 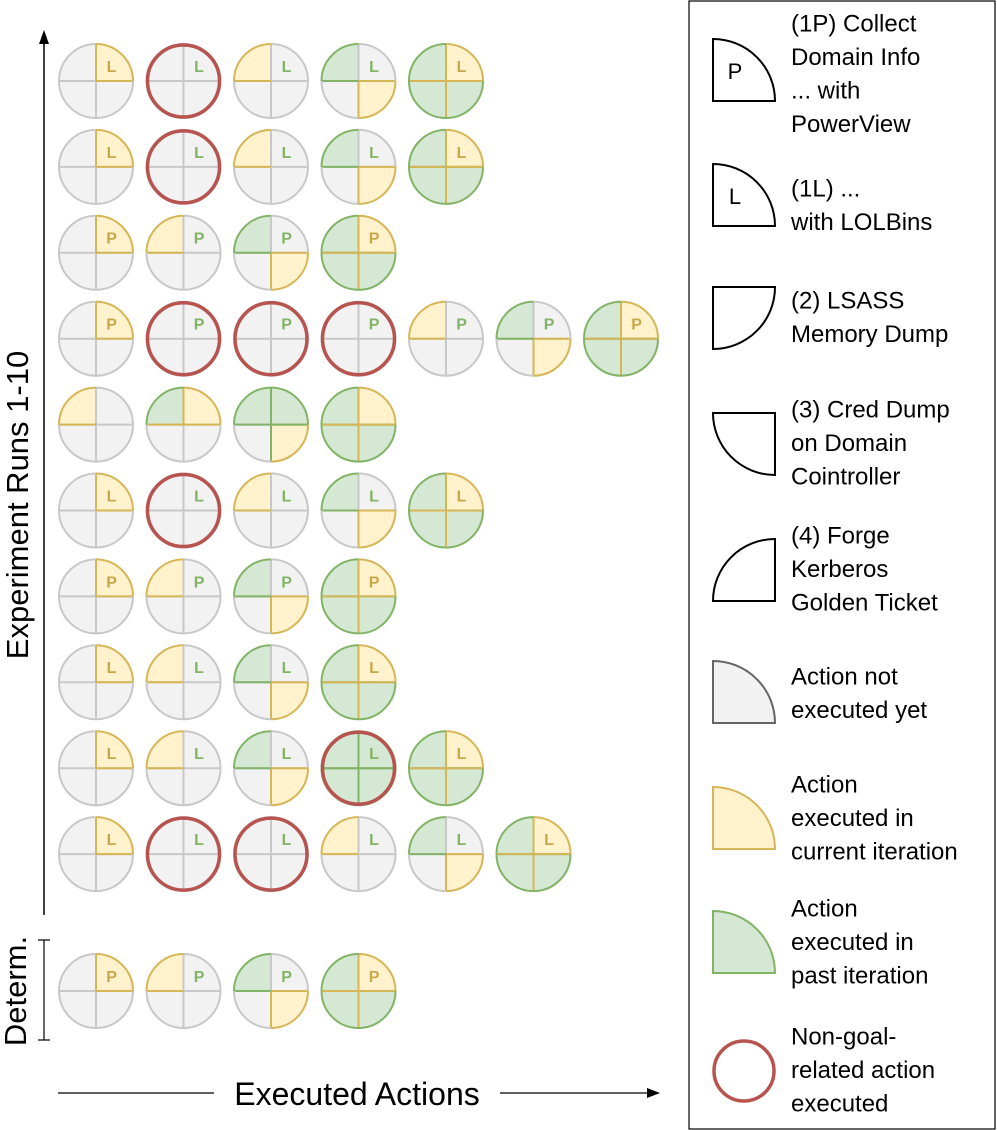 I want to click on legend-text-line: PowerView, so click(x=851, y=124).